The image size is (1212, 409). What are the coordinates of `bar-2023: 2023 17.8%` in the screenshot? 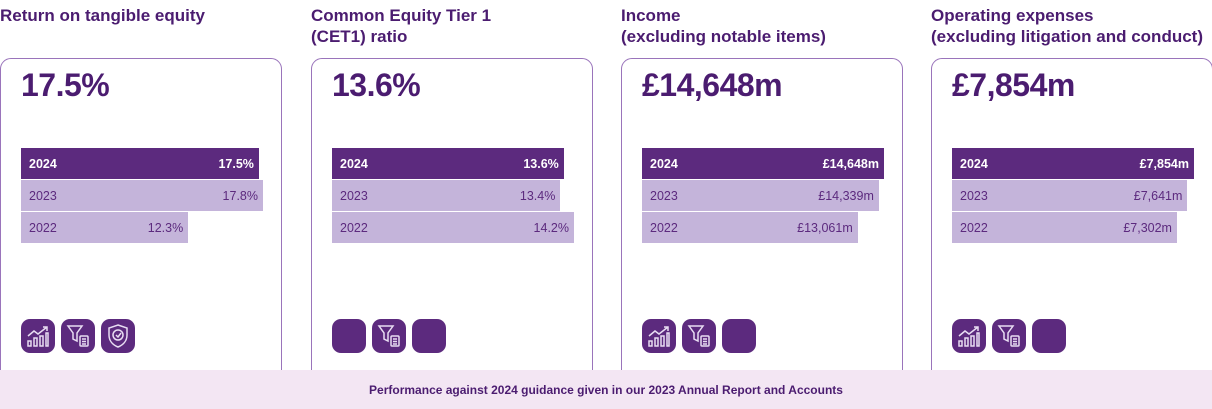 It's located at (142, 195).